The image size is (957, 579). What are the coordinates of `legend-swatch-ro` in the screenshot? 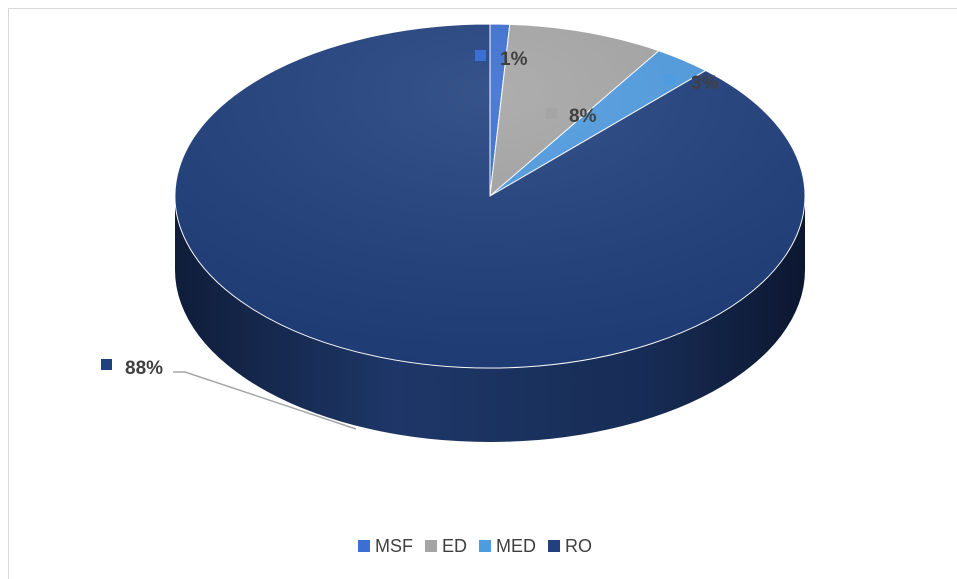 It's located at (554, 546).